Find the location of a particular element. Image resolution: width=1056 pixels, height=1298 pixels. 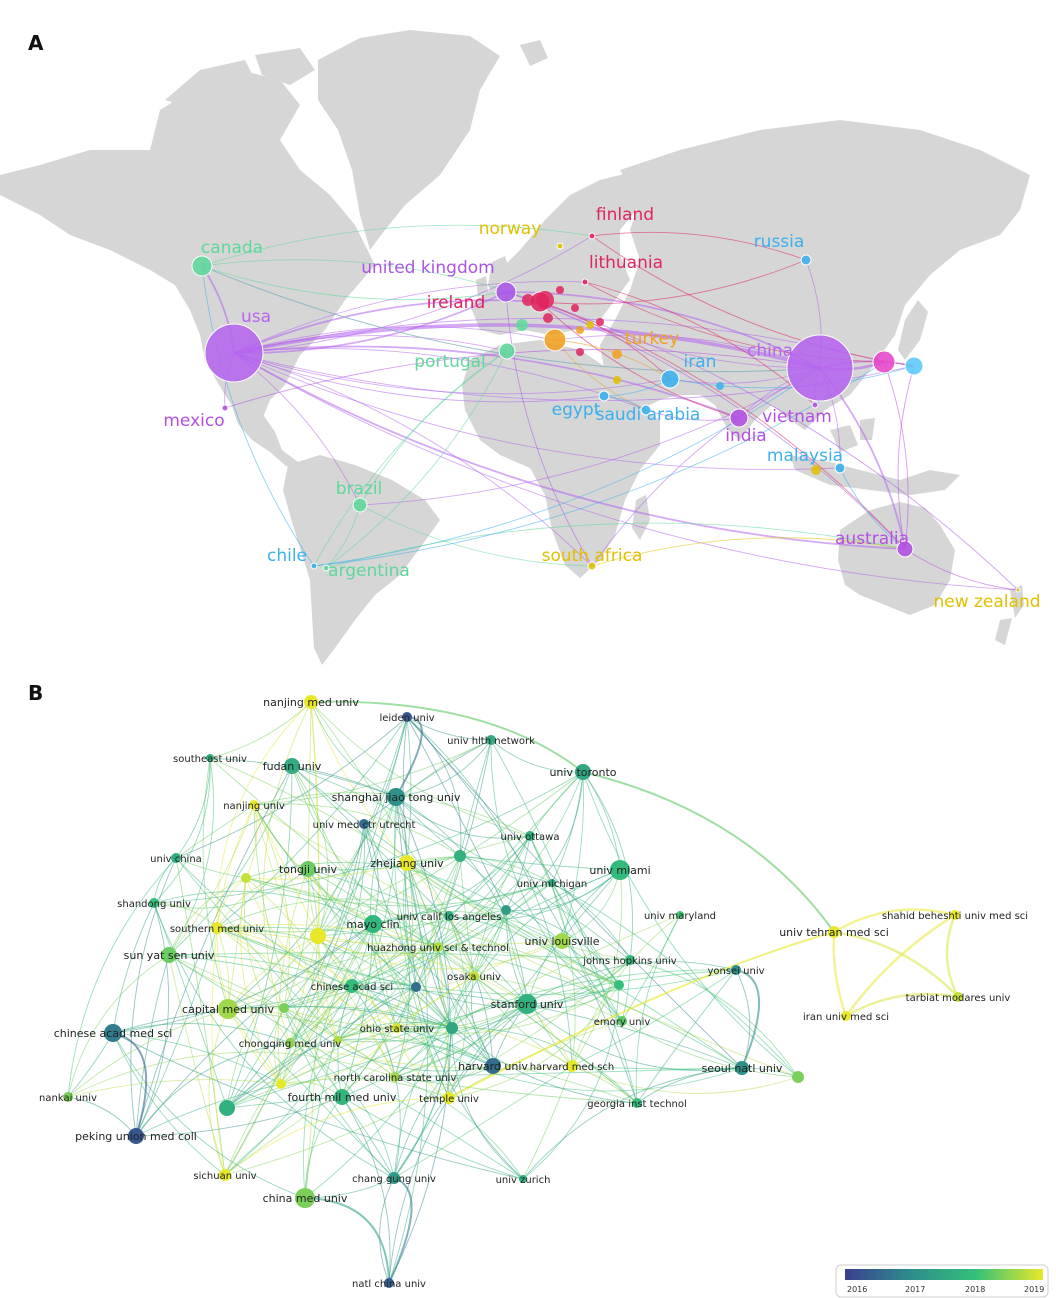

map-node-finland is located at coordinates (592, 236).